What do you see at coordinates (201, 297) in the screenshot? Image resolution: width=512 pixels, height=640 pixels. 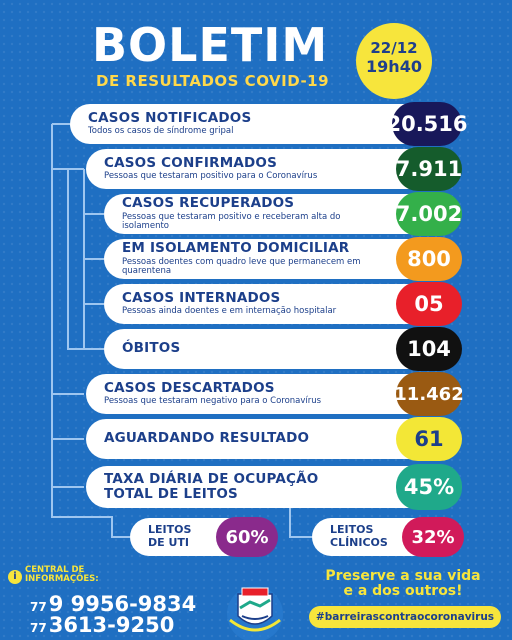 I see `row-label: CASOS INTERNADOS` at bounding box center [201, 297].